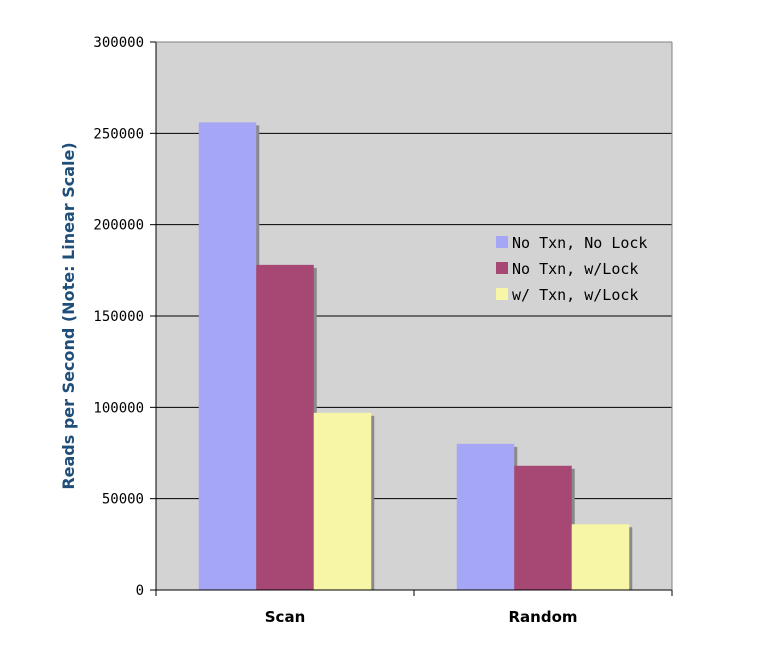 The width and height of the screenshot is (773, 651). I want to click on y-axis-label: Reads per Second (Note: Linear Scale), so click(68, 315).